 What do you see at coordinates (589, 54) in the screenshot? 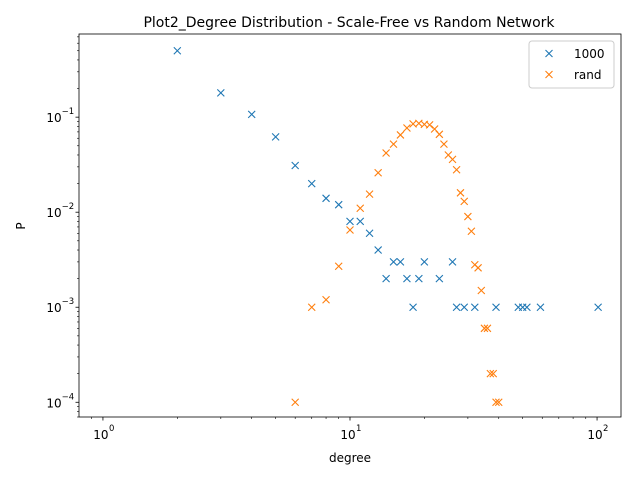
I see `legend-label-1000: 1000` at bounding box center [589, 54].